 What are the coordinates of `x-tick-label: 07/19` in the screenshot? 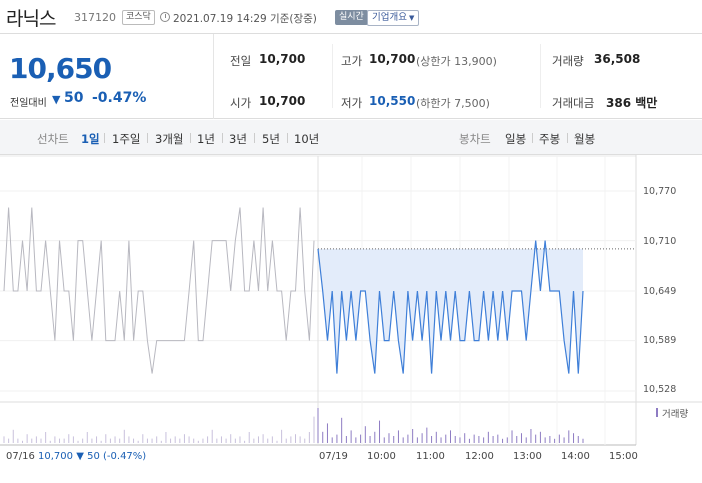 It's located at (333, 456).